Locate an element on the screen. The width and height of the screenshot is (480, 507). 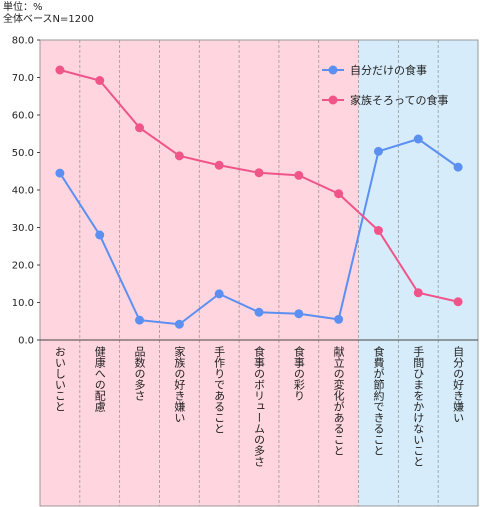
category-label: 食費が節約できること is located at coordinates (378, 400).